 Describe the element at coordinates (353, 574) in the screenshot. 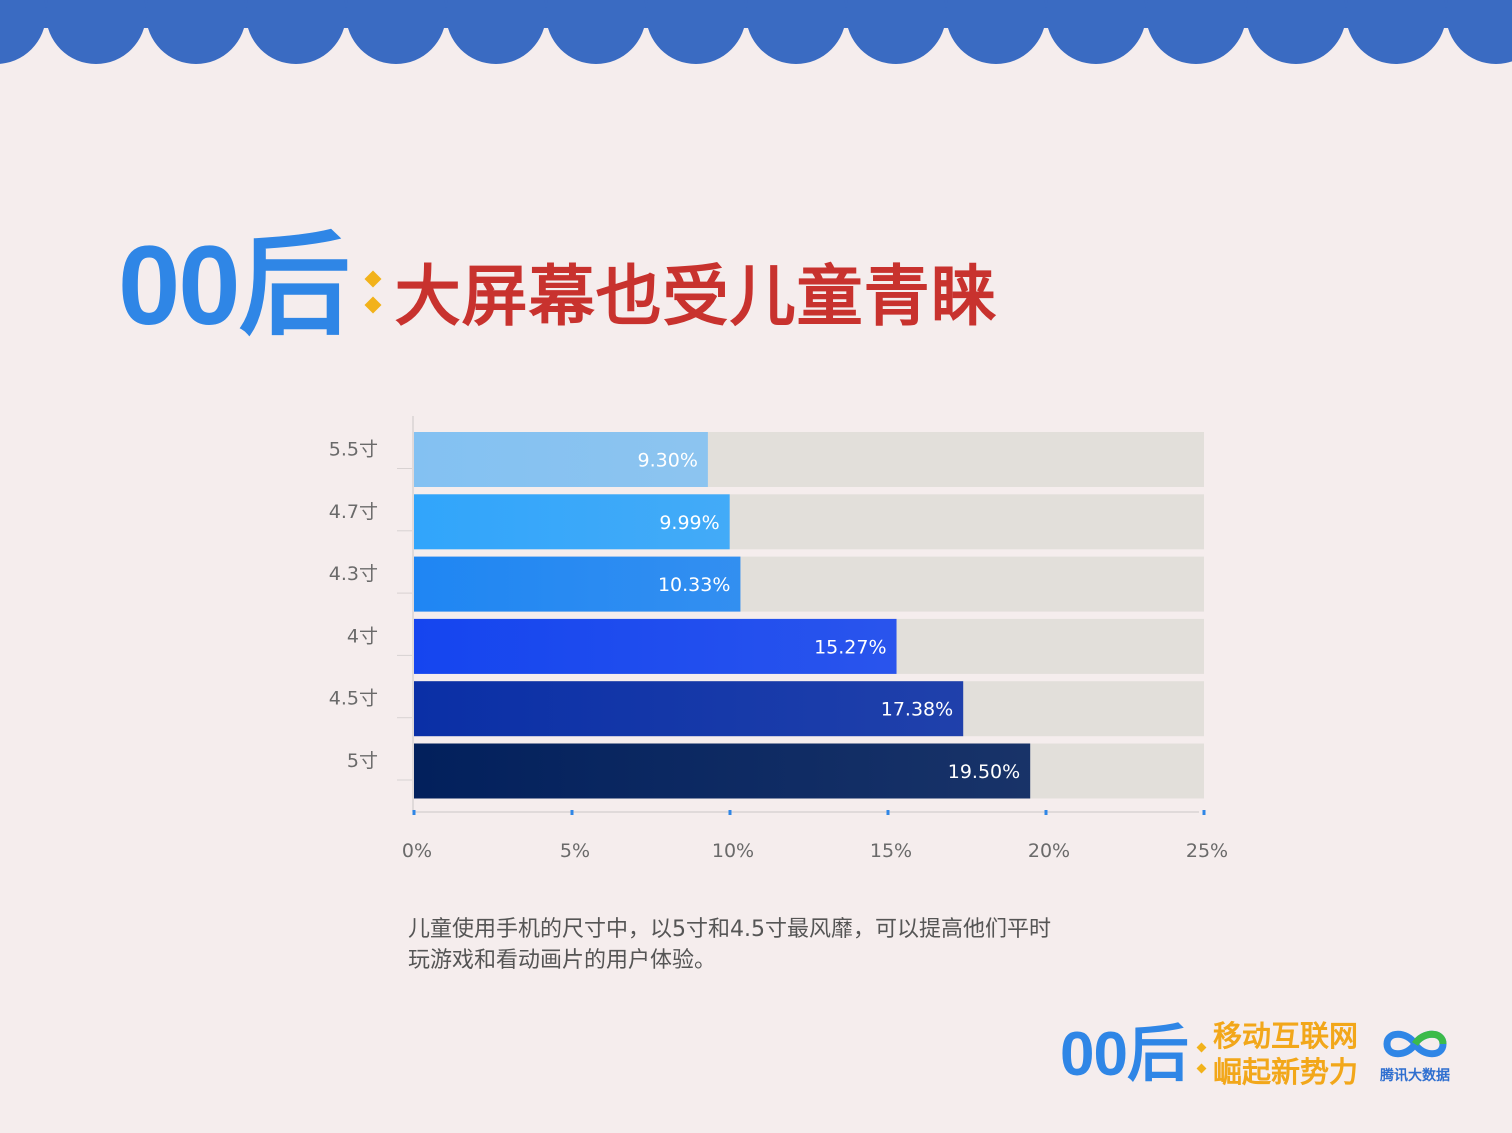

I see `category-label: 4.3寸` at that location.